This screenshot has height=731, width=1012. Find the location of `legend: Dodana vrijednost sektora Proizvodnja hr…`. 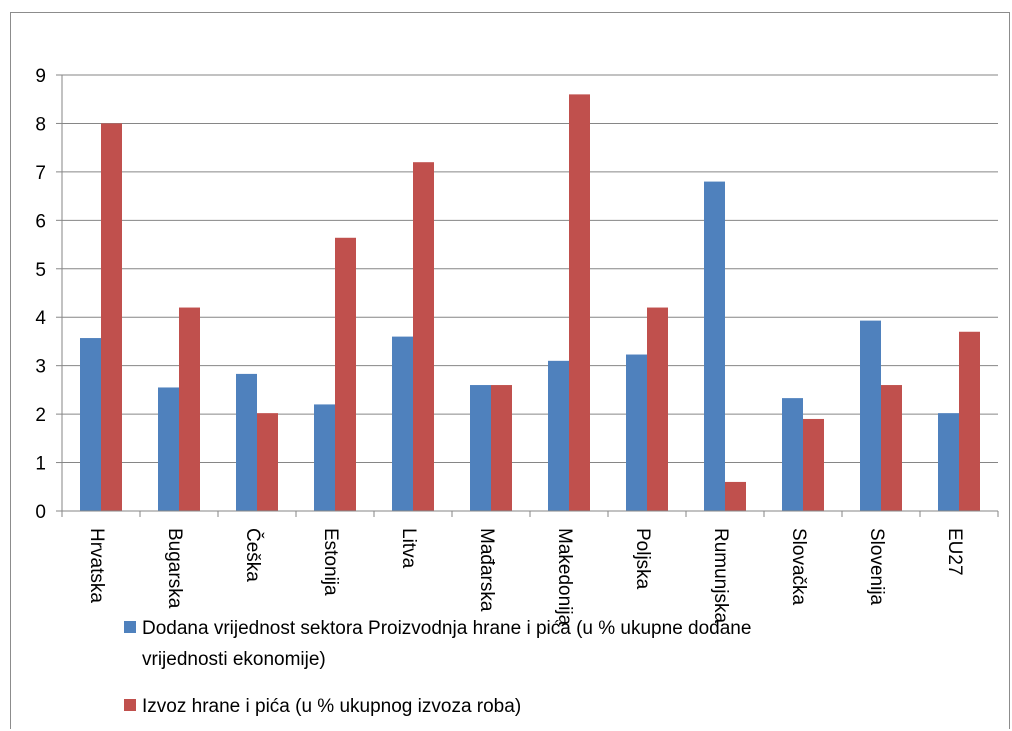

legend: Dodana vrijednost sektora Proizvodnja hr… is located at coordinates (437, 667).